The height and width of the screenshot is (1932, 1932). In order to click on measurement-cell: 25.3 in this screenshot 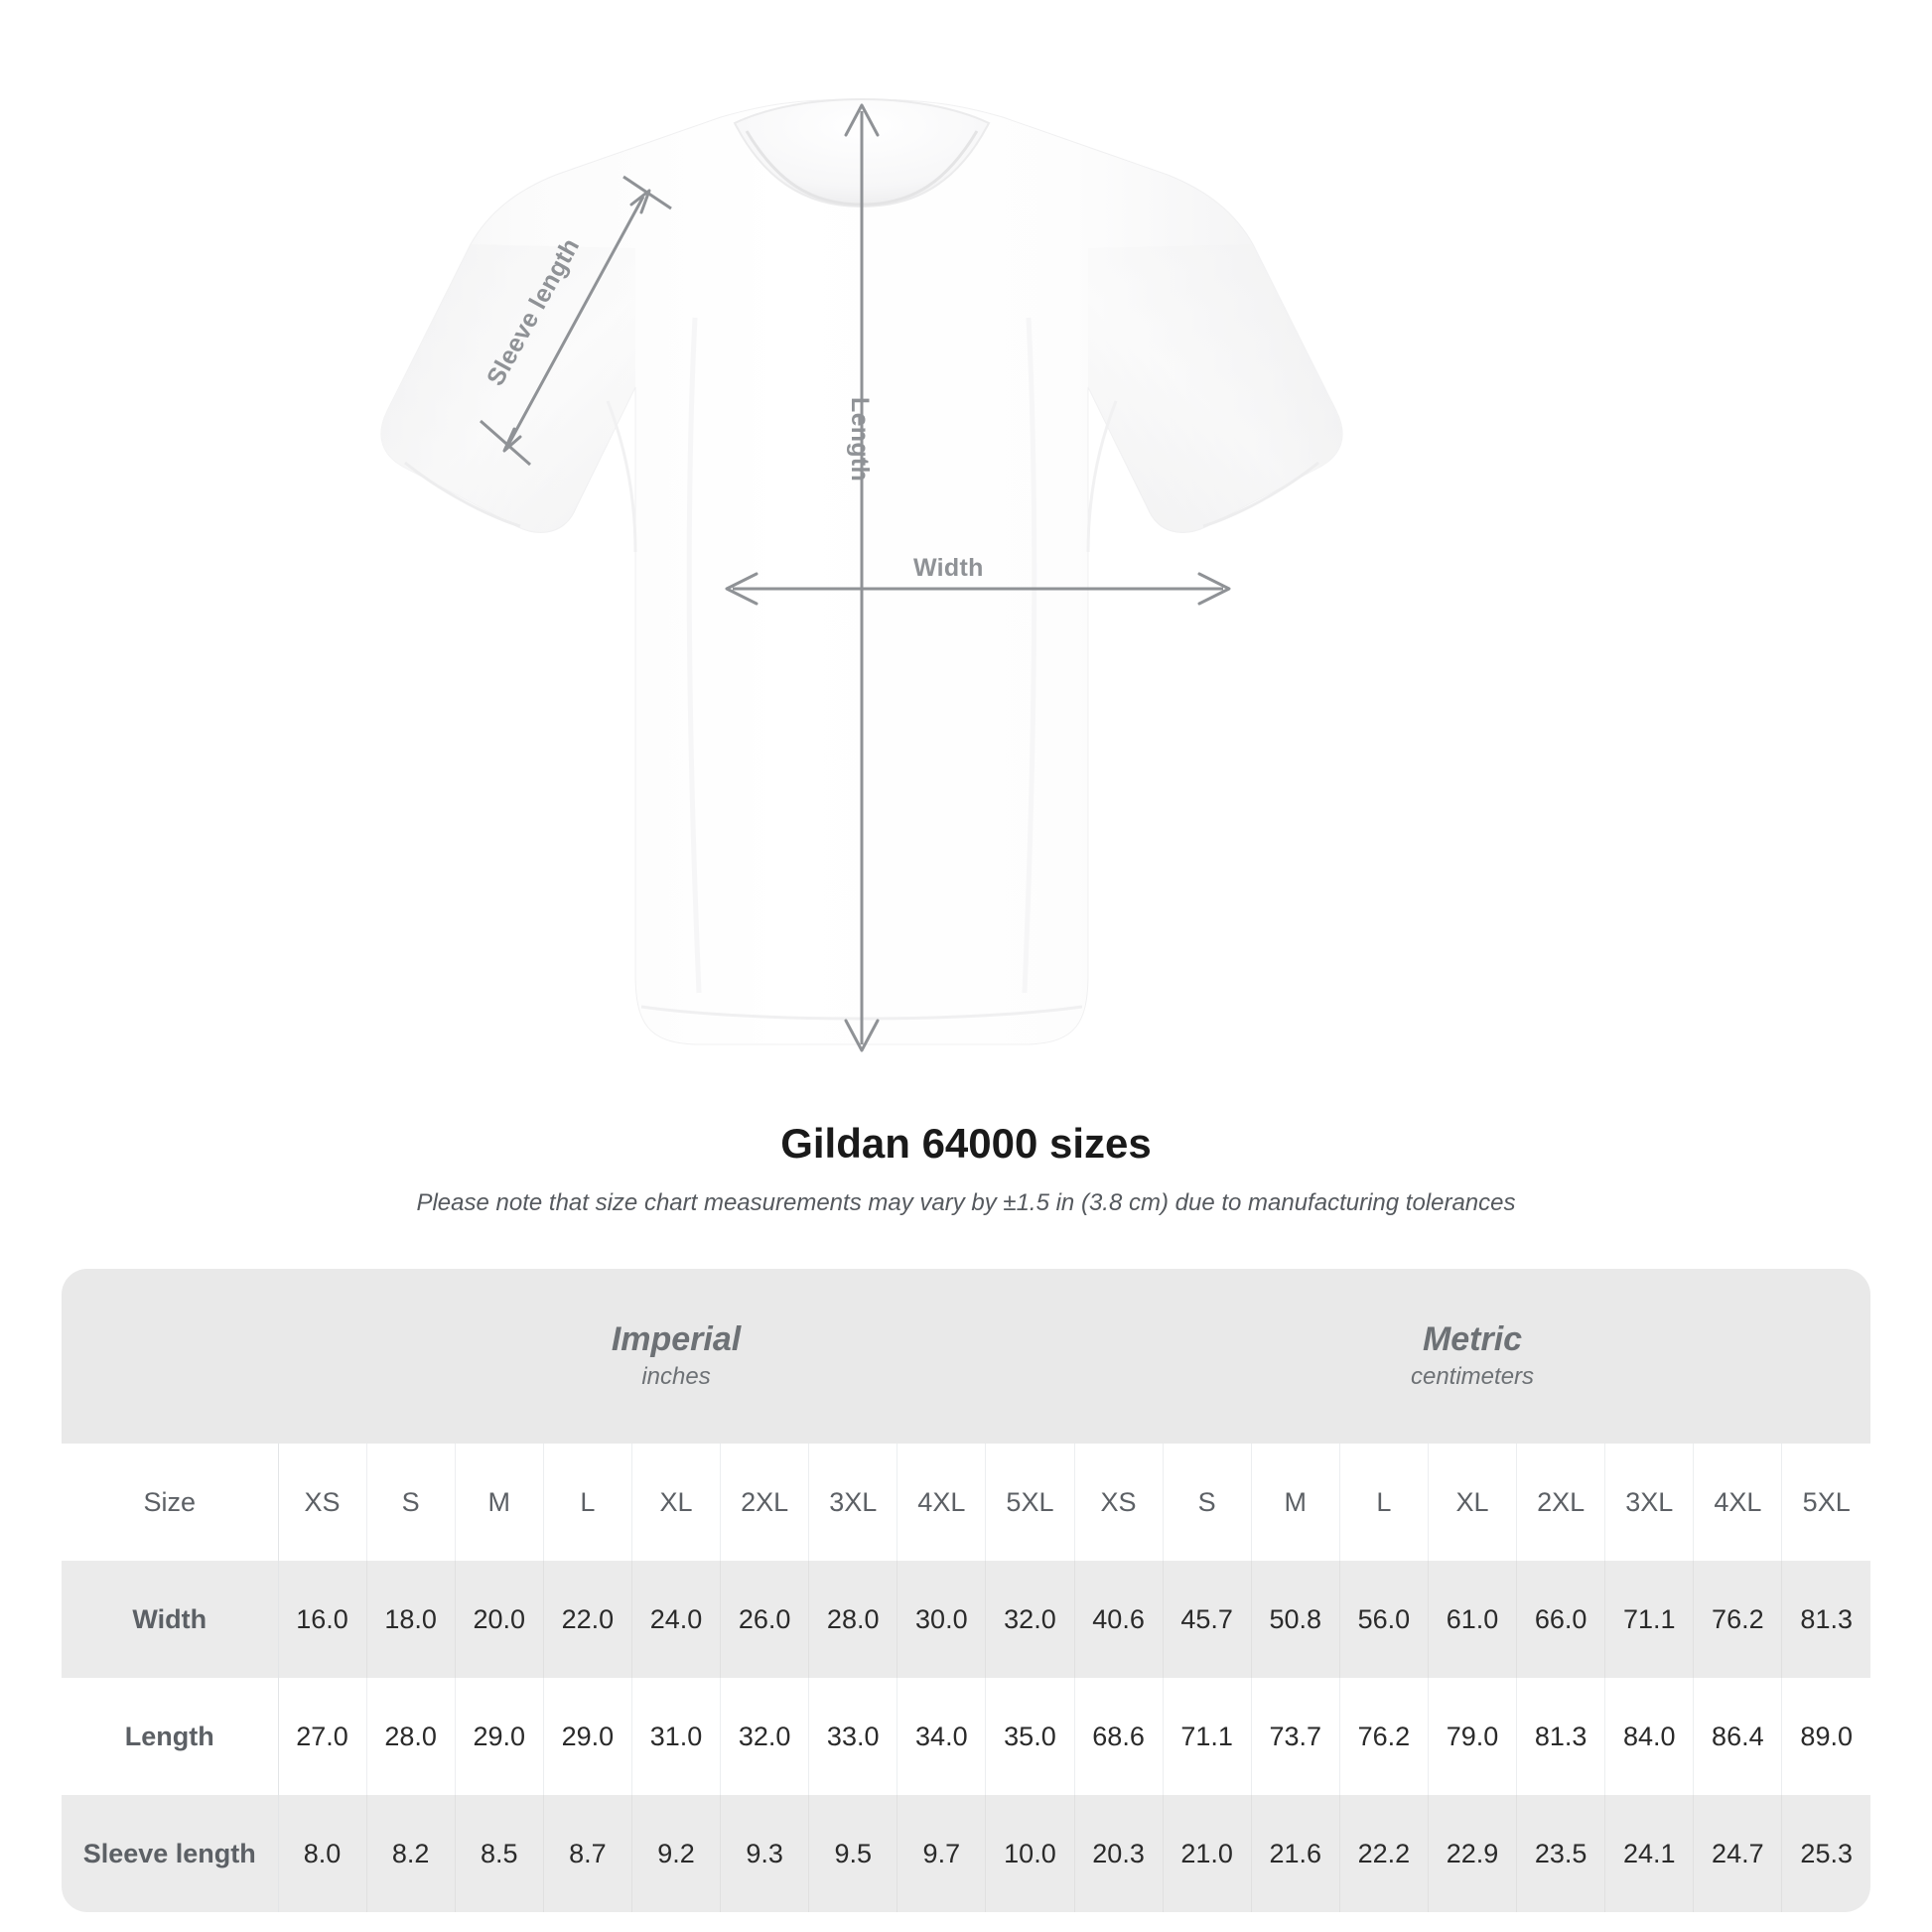, I will do `click(1826, 1854)`.